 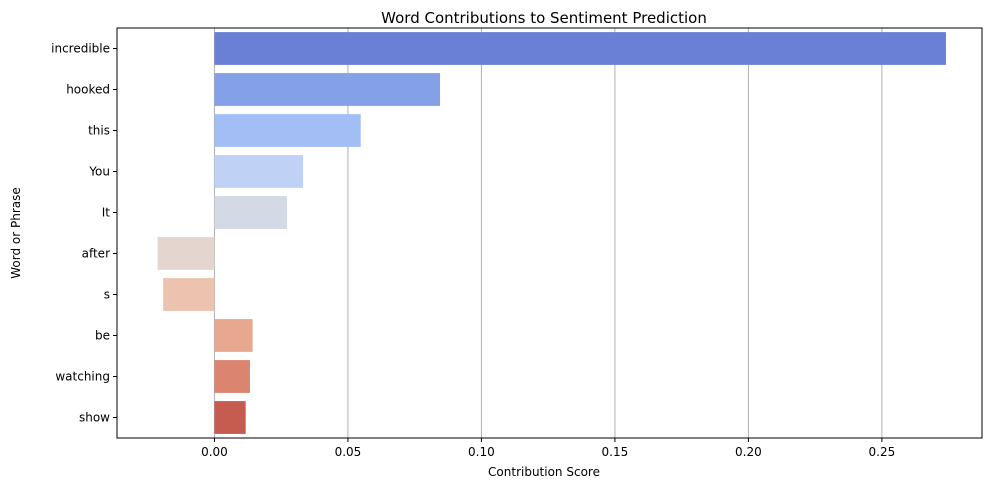 What do you see at coordinates (94, 418) in the screenshot?
I see `y-tick-label: show` at bounding box center [94, 418].